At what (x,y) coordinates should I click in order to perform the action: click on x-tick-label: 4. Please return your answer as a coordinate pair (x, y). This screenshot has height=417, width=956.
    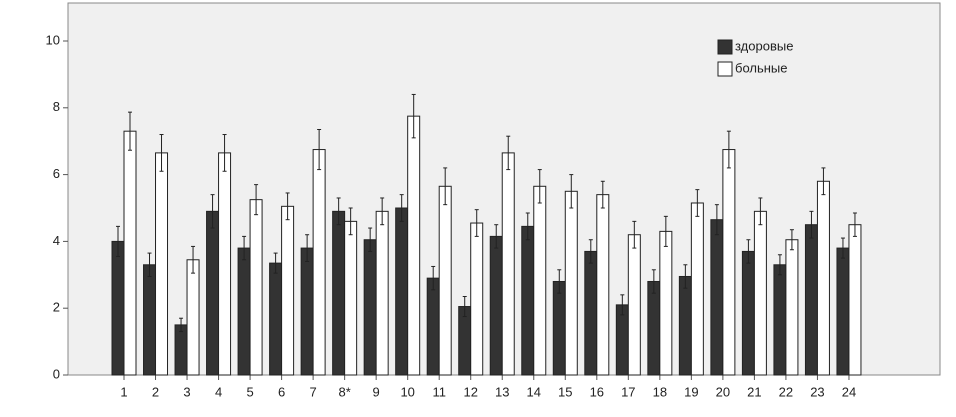
    Looking at the image, I should click on (218, 391).